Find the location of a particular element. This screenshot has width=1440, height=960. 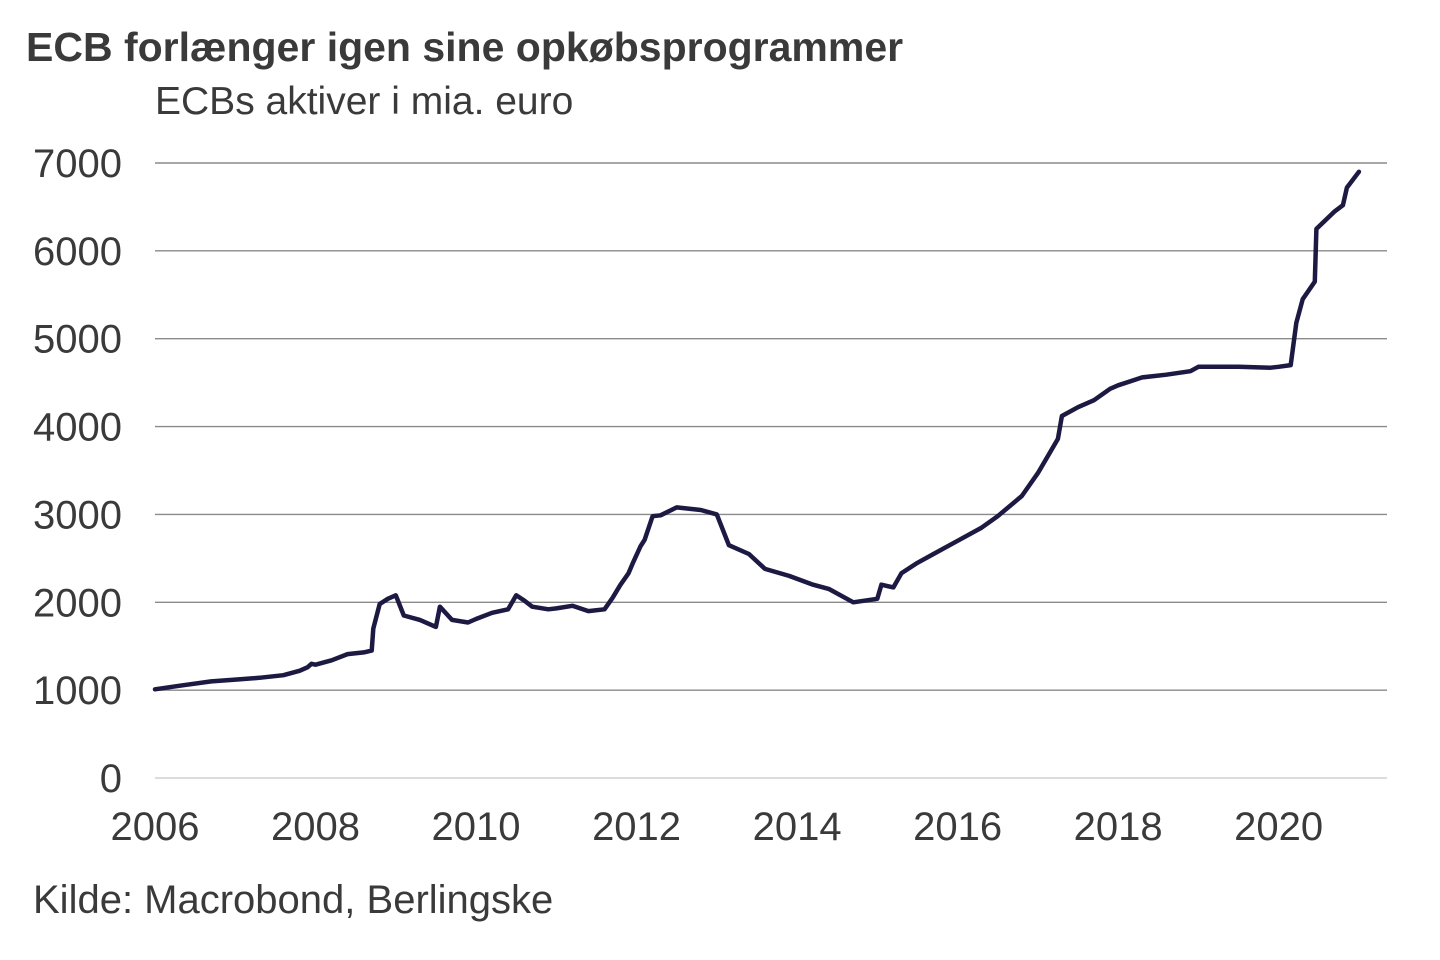

y-tick-label: 7000 is located at coordinates (77, 164).